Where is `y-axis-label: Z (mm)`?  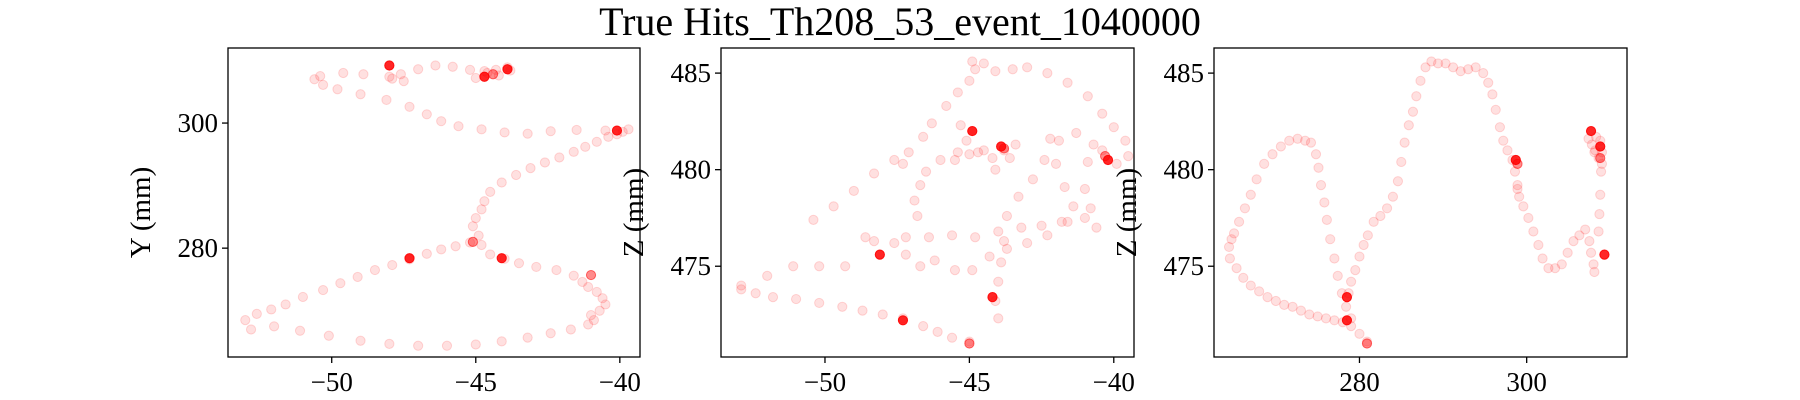 y-axis-label: Z (mm) is located at coordinates (634, 212).